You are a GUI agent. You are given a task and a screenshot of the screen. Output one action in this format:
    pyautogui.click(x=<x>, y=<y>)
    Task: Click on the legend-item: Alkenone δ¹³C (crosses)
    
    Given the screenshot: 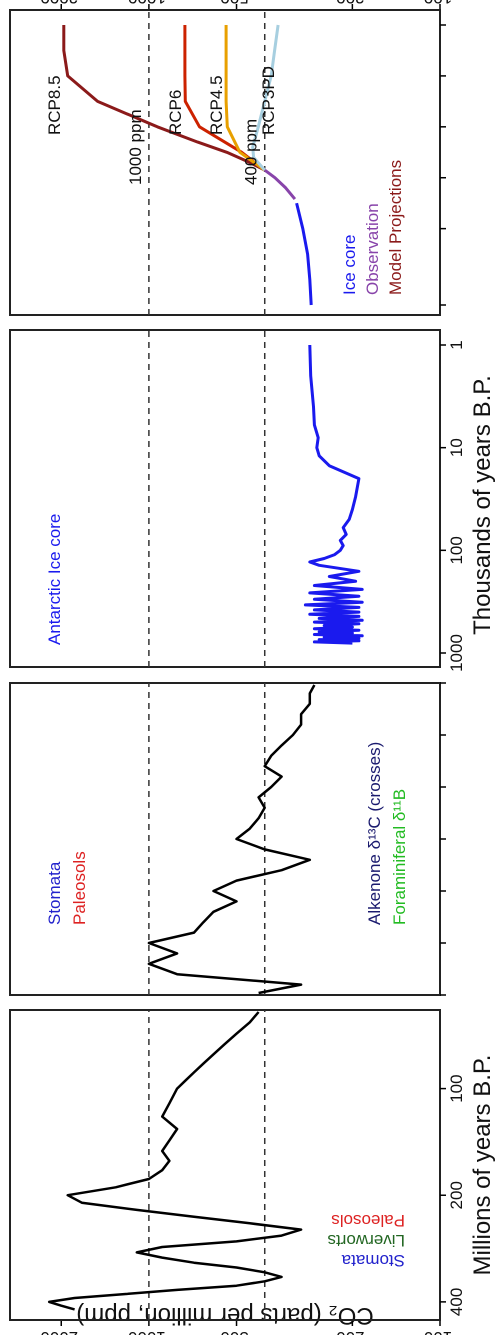 What is the action you would take?
    pyautogui.click(x=374, y=833)
    